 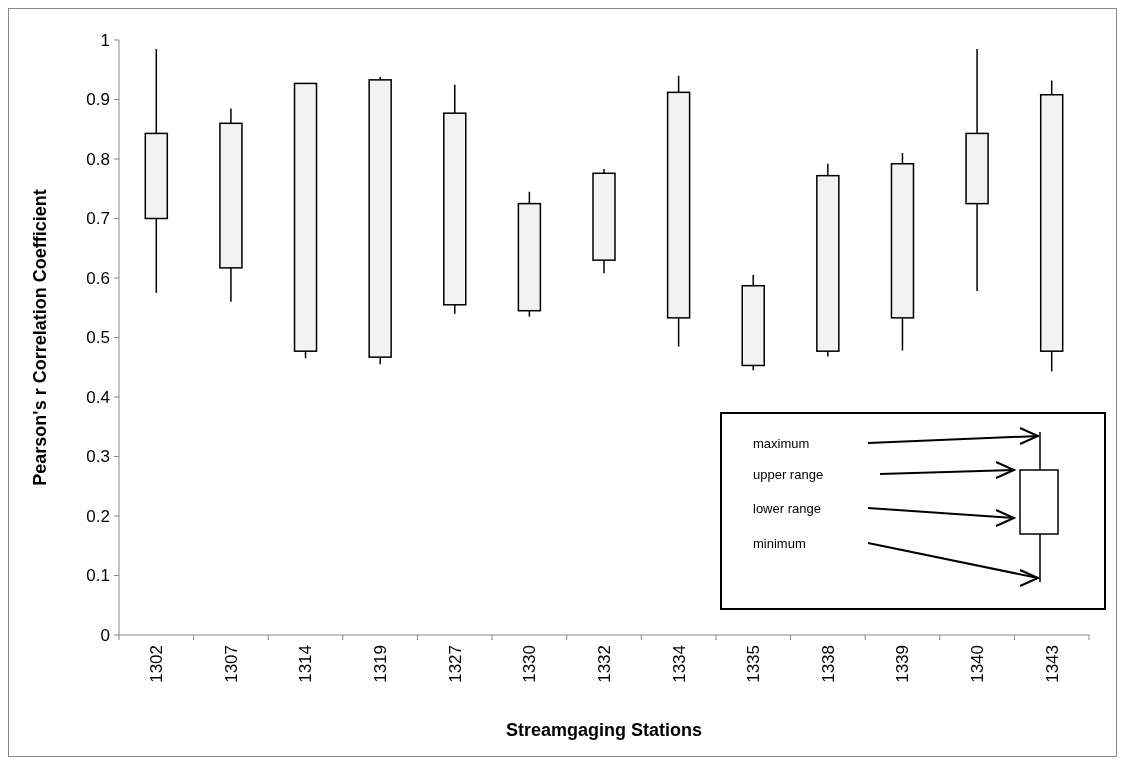 I want to click on x-tick-label: 1307, so click(x=231, y=664).